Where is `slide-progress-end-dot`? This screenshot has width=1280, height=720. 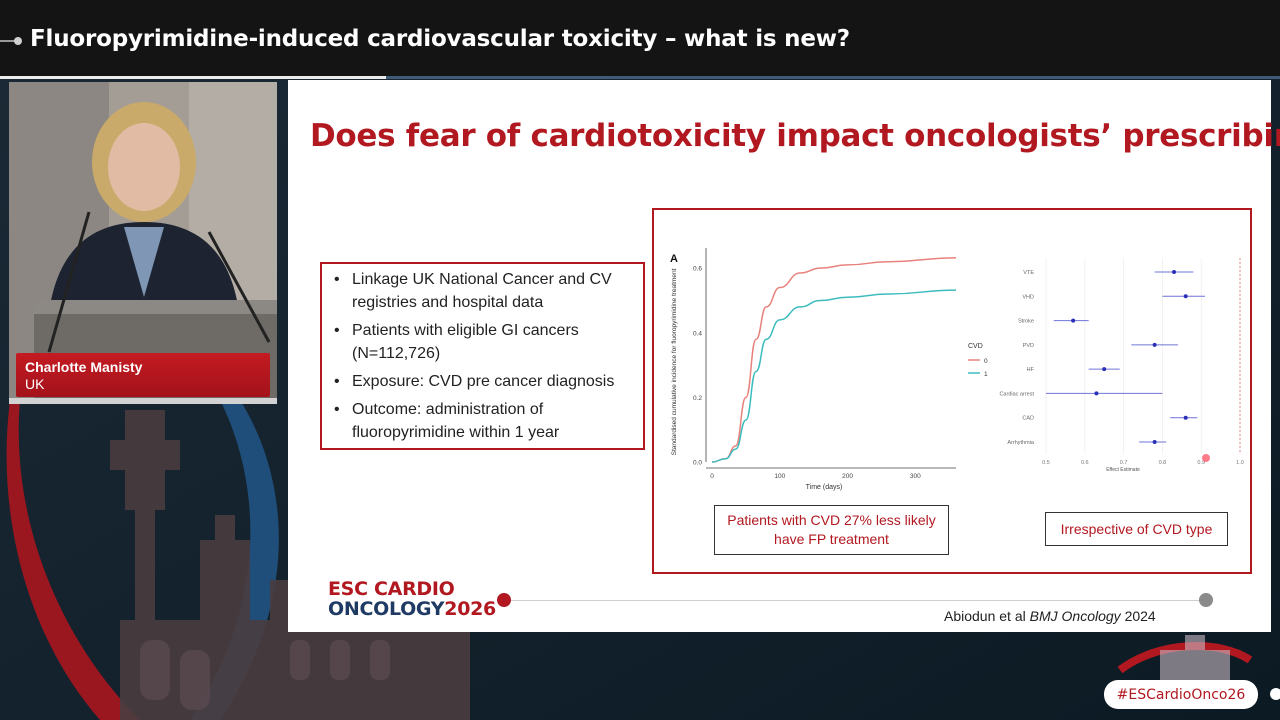 slide-progress-end-dot is located at coordinates (1206, 600).